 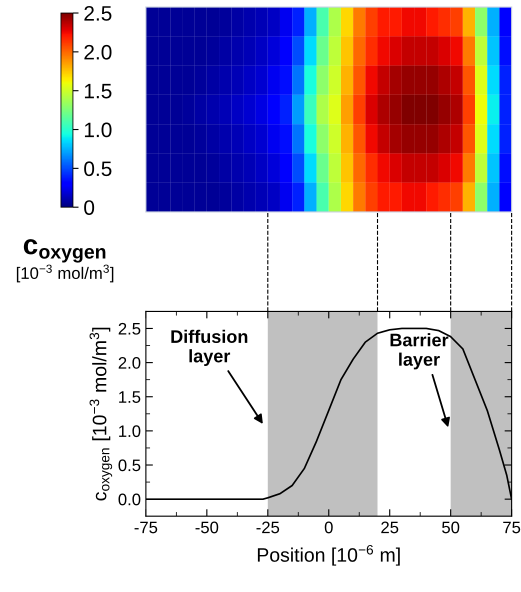 I want to click on y-tick-label: 2.5, so click(x=129, y=328).